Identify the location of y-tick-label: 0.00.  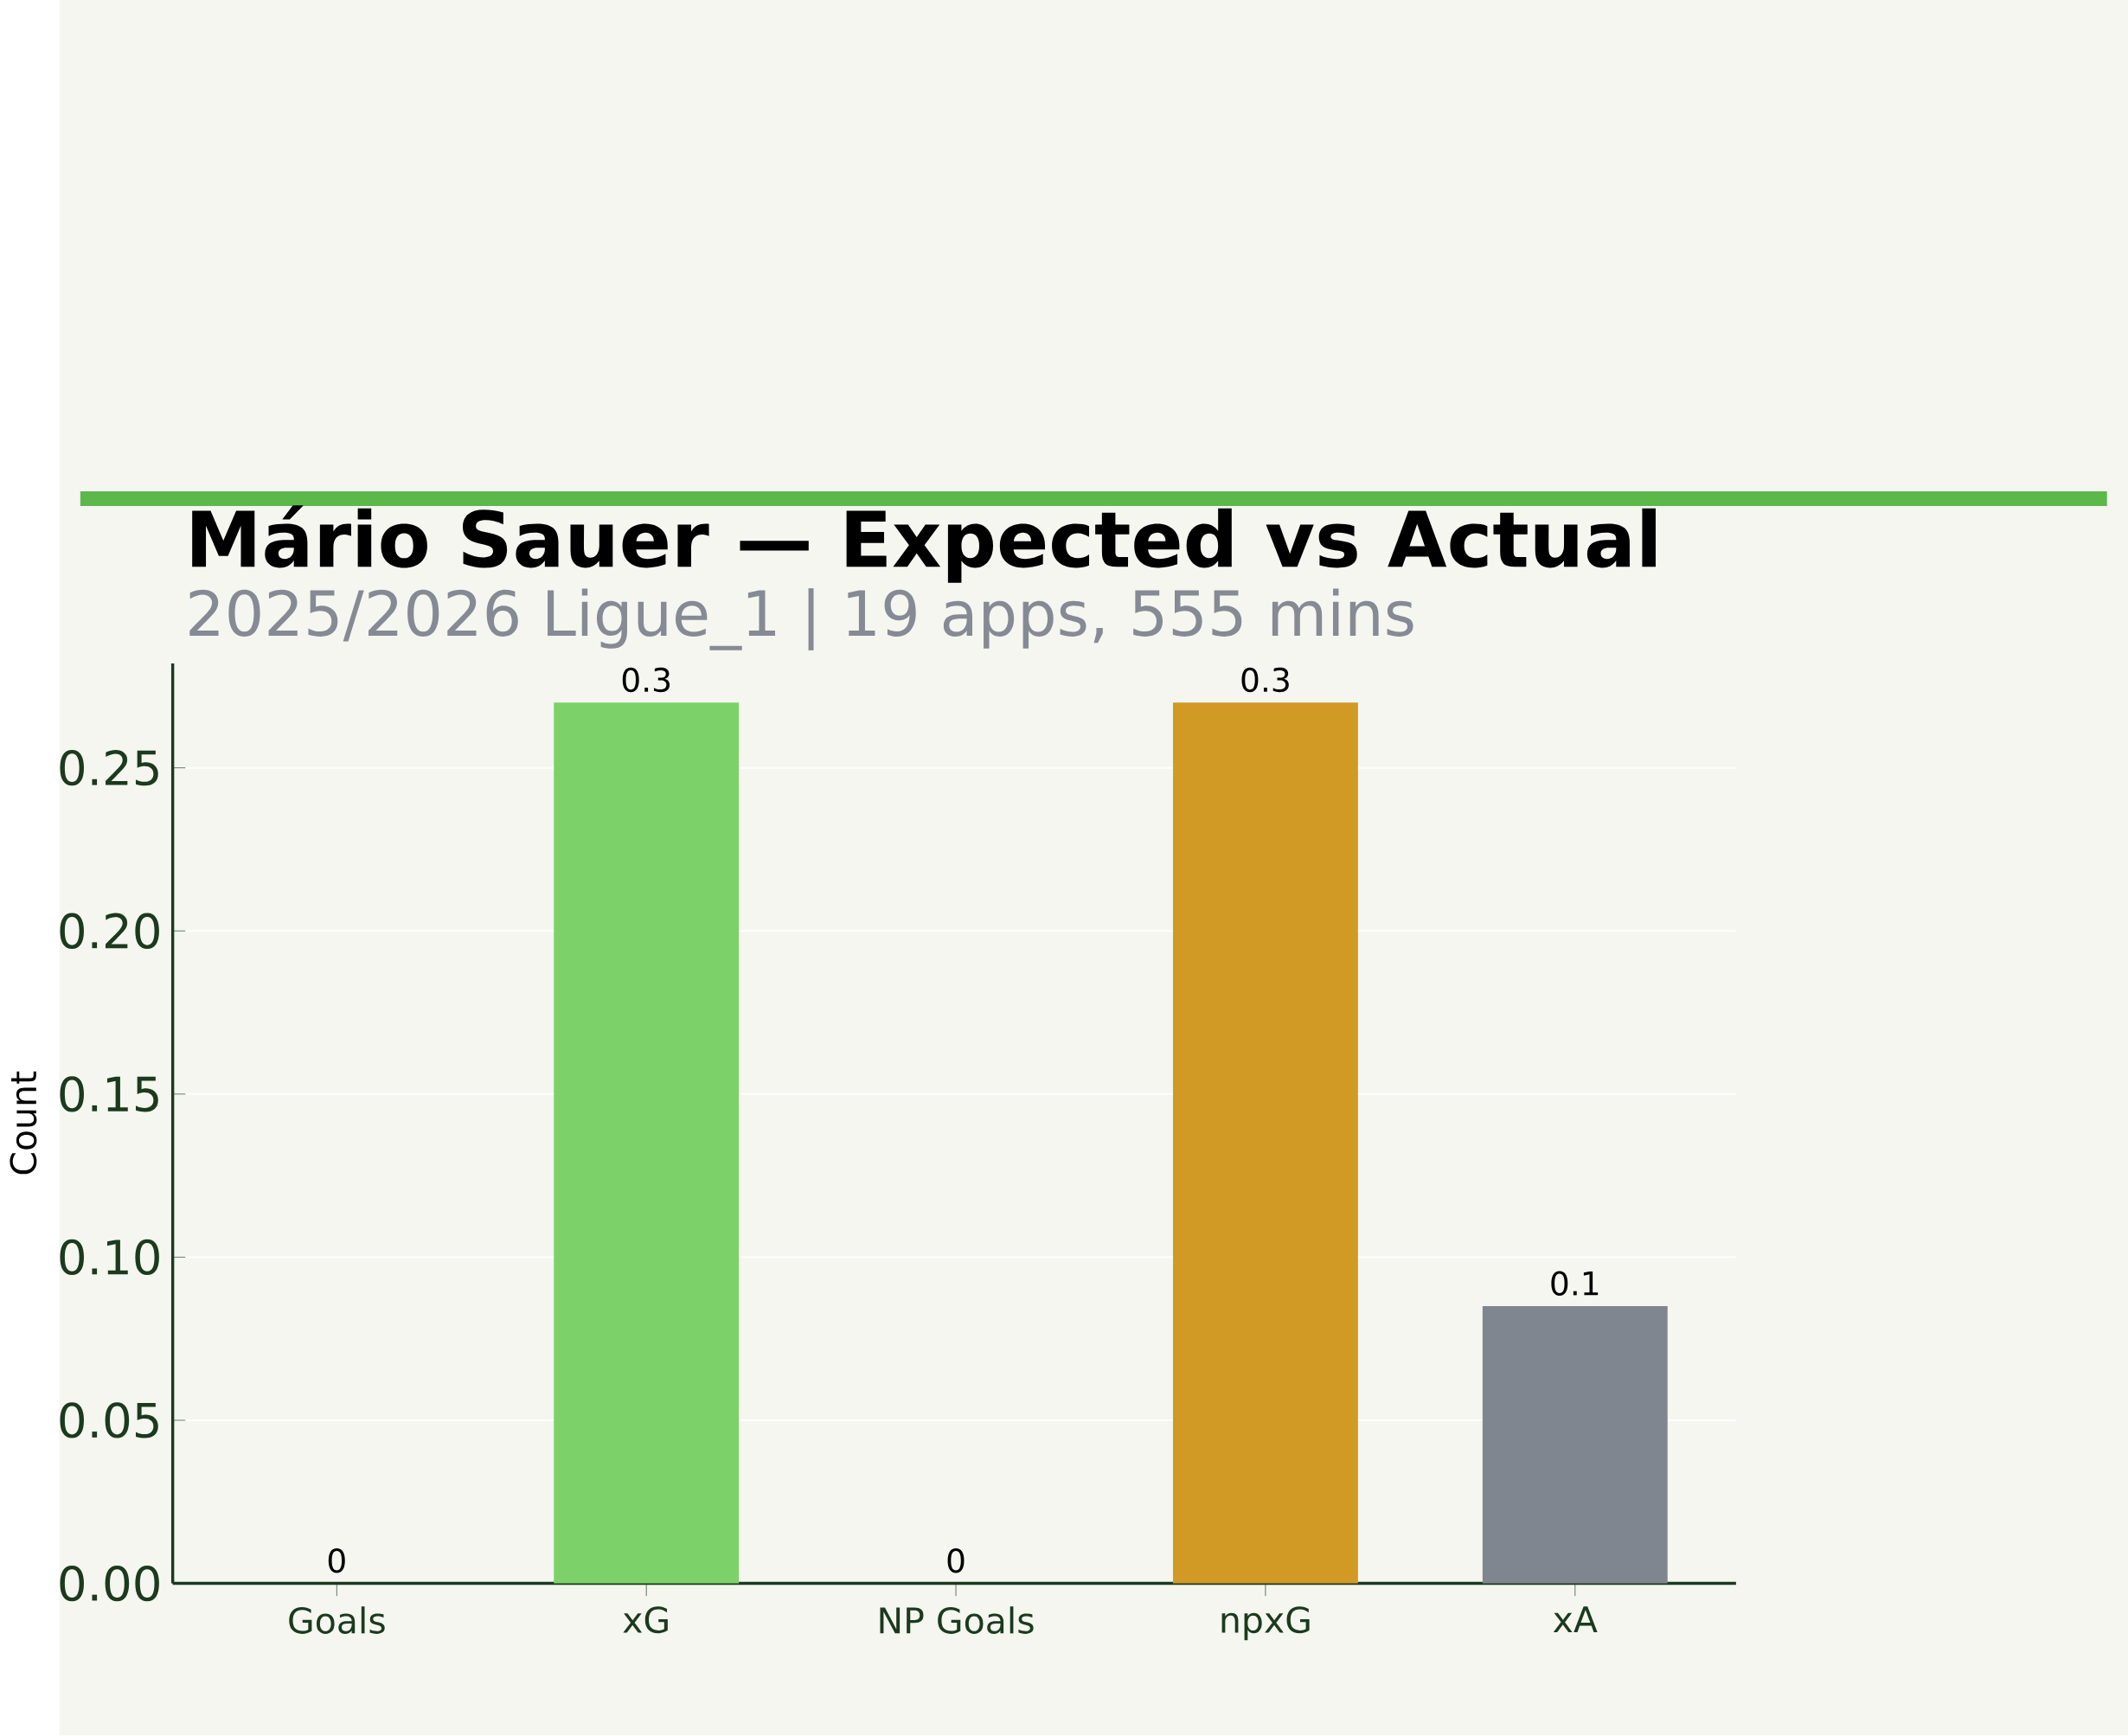
(109, 1584).